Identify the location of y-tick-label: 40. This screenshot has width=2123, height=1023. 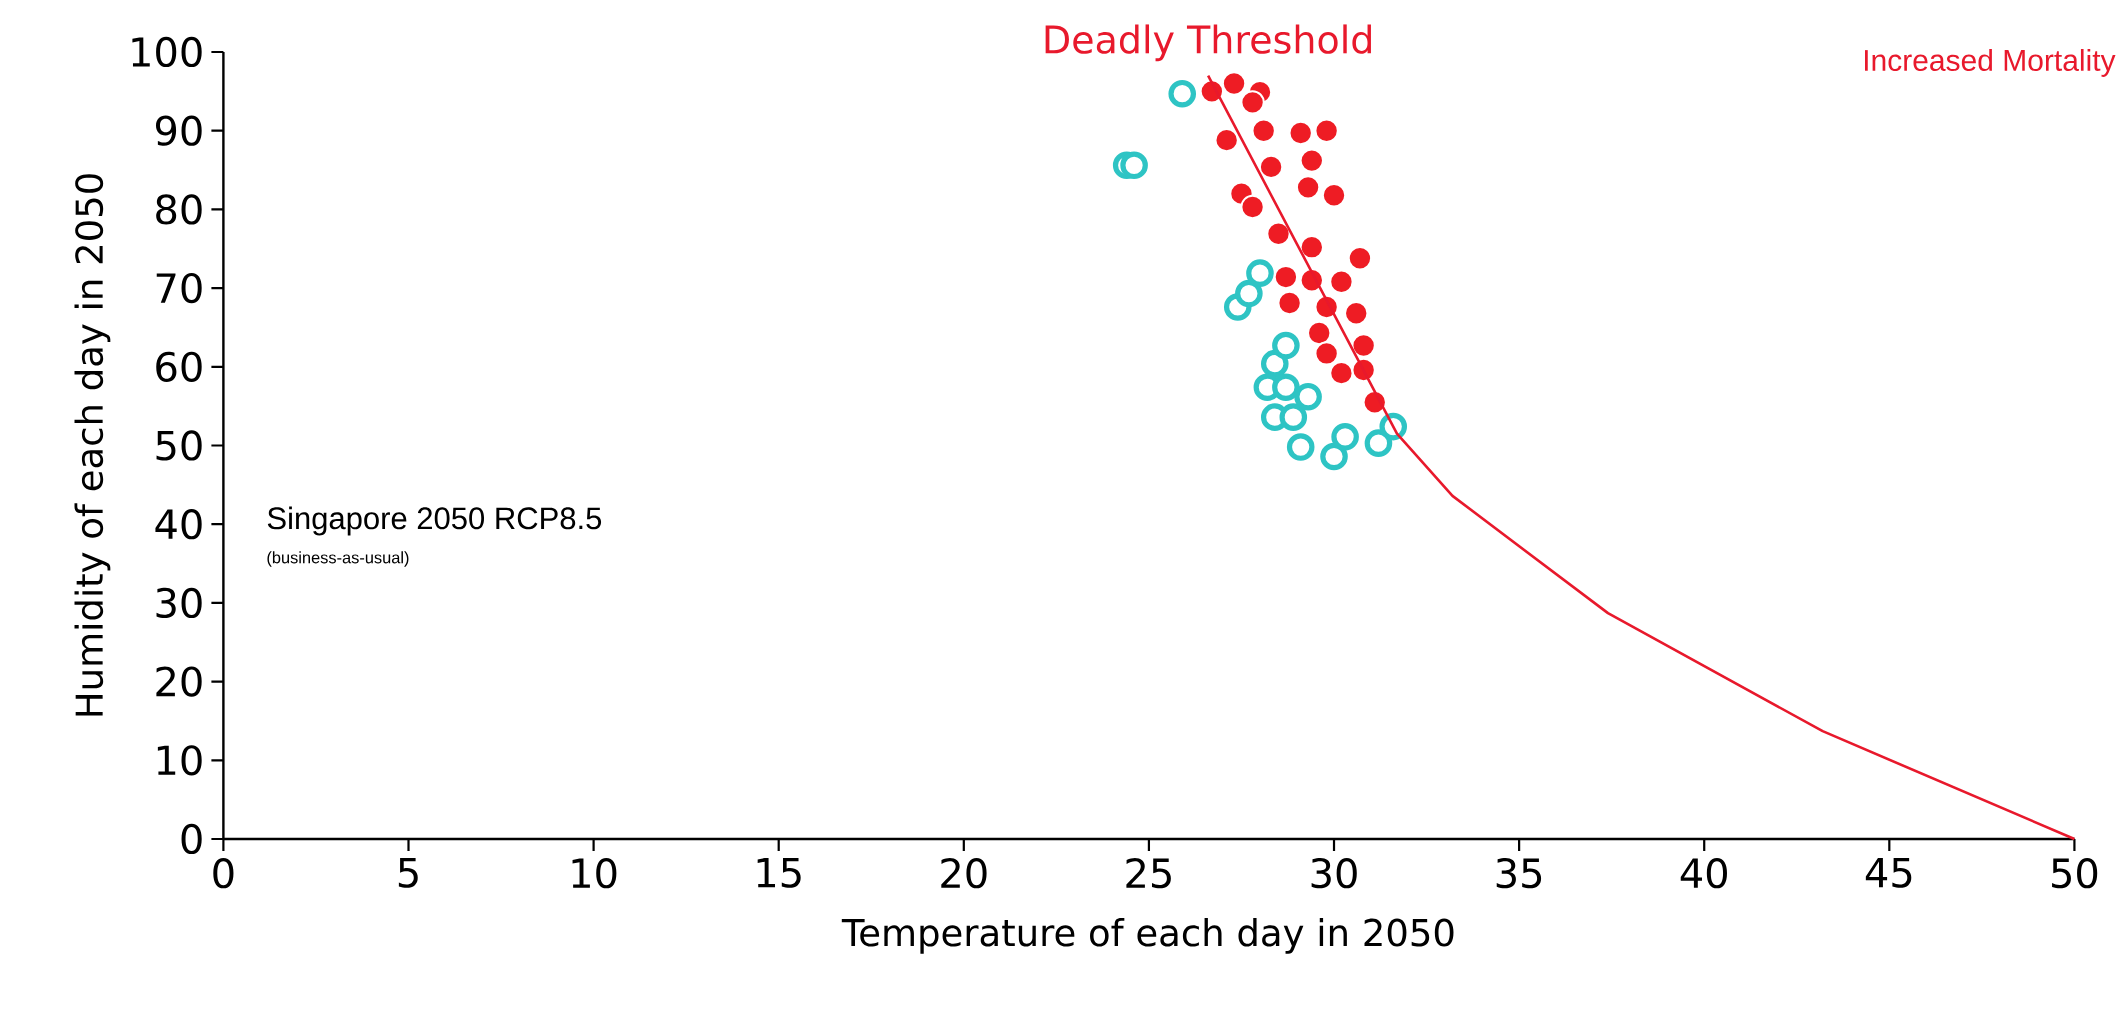
(178, 524).